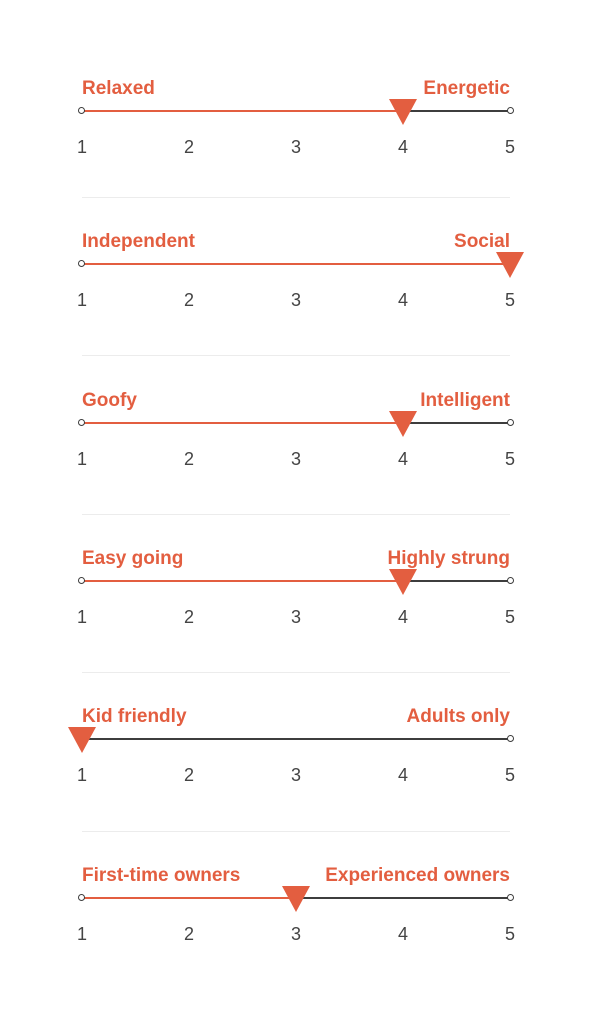 Image resolution: width=597 pixels, height=1024 pixels. I want to click on scale-right-label: Energetic, so click(466, 88).